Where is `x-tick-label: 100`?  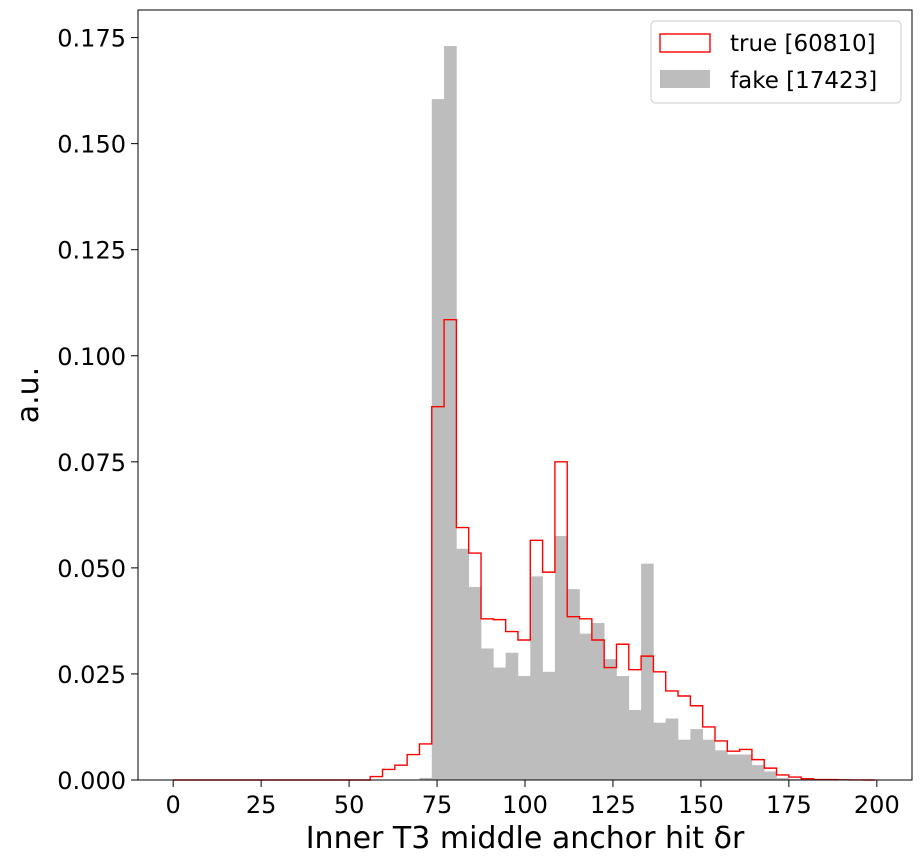
x-tick-label: 100 is located at coordinates (525, 805).